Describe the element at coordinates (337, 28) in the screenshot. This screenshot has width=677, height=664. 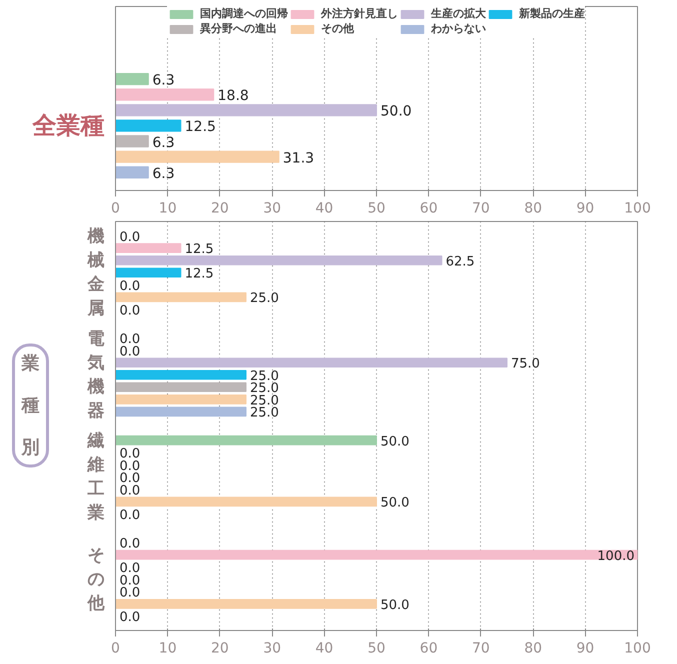
I see `legend-label: その他` at that location.